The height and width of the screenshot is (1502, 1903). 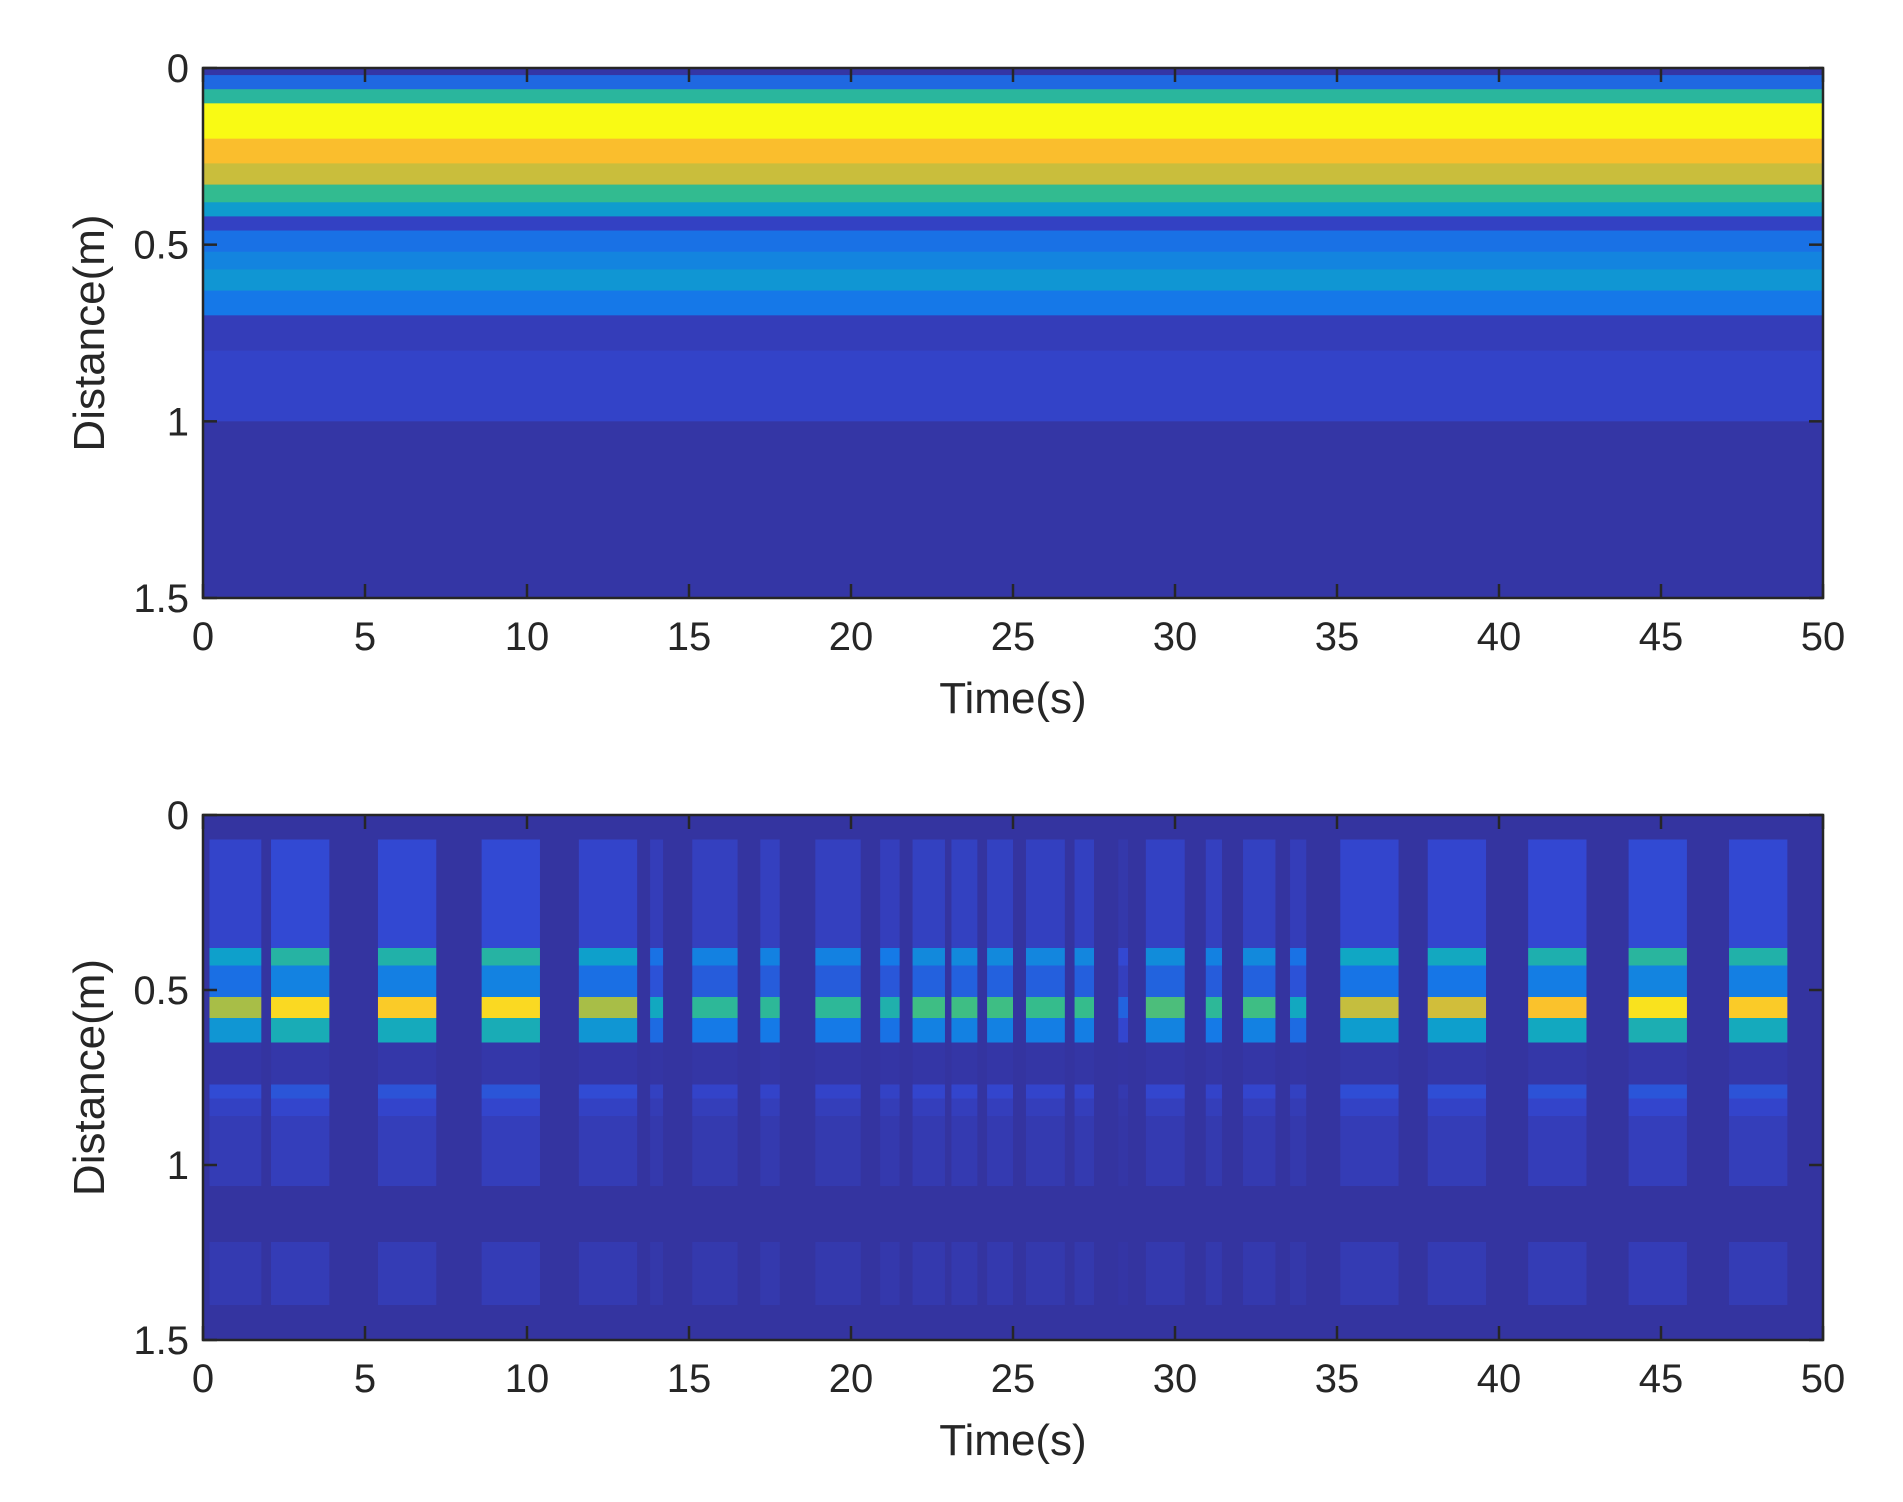 I want to click on bottom-x-tick-label-6: 30, so click(x=1175, y=1379).